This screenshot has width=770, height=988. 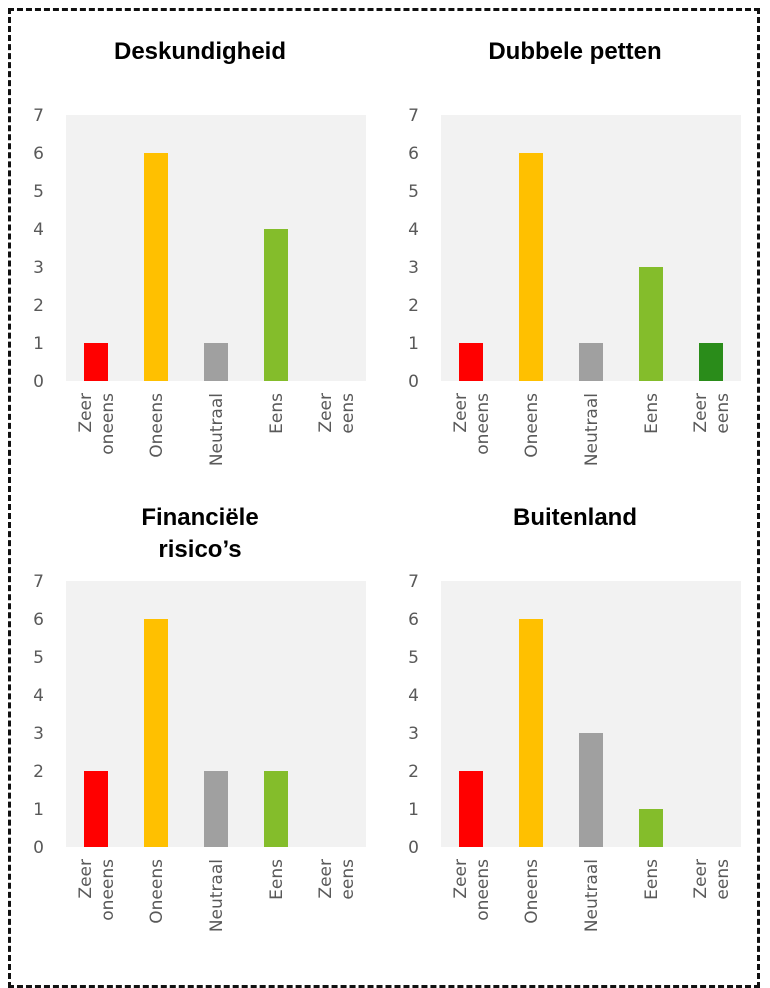 What do you see at coordinates (575, 517) in the screenshot?
I see `chart-title: Buitenland` at bounding box center [575, 517].